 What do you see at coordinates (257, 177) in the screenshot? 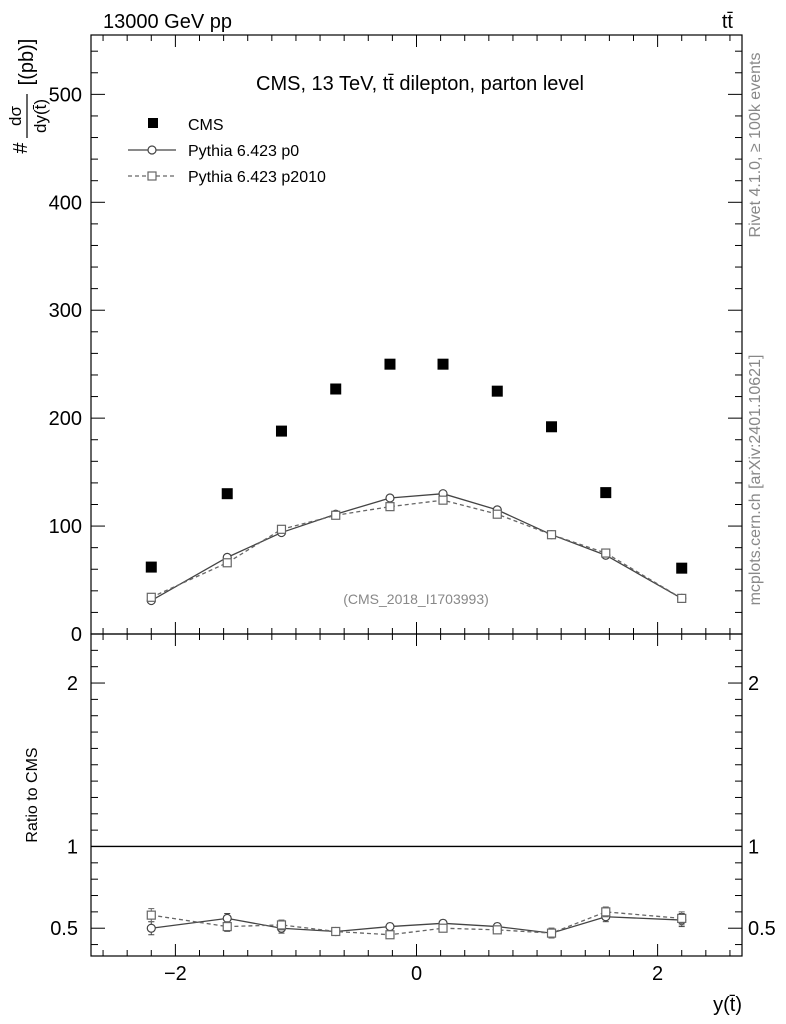
I see `legend-p2010-label: Pythia 6.423 p2010` at bounding box center [257, 177].